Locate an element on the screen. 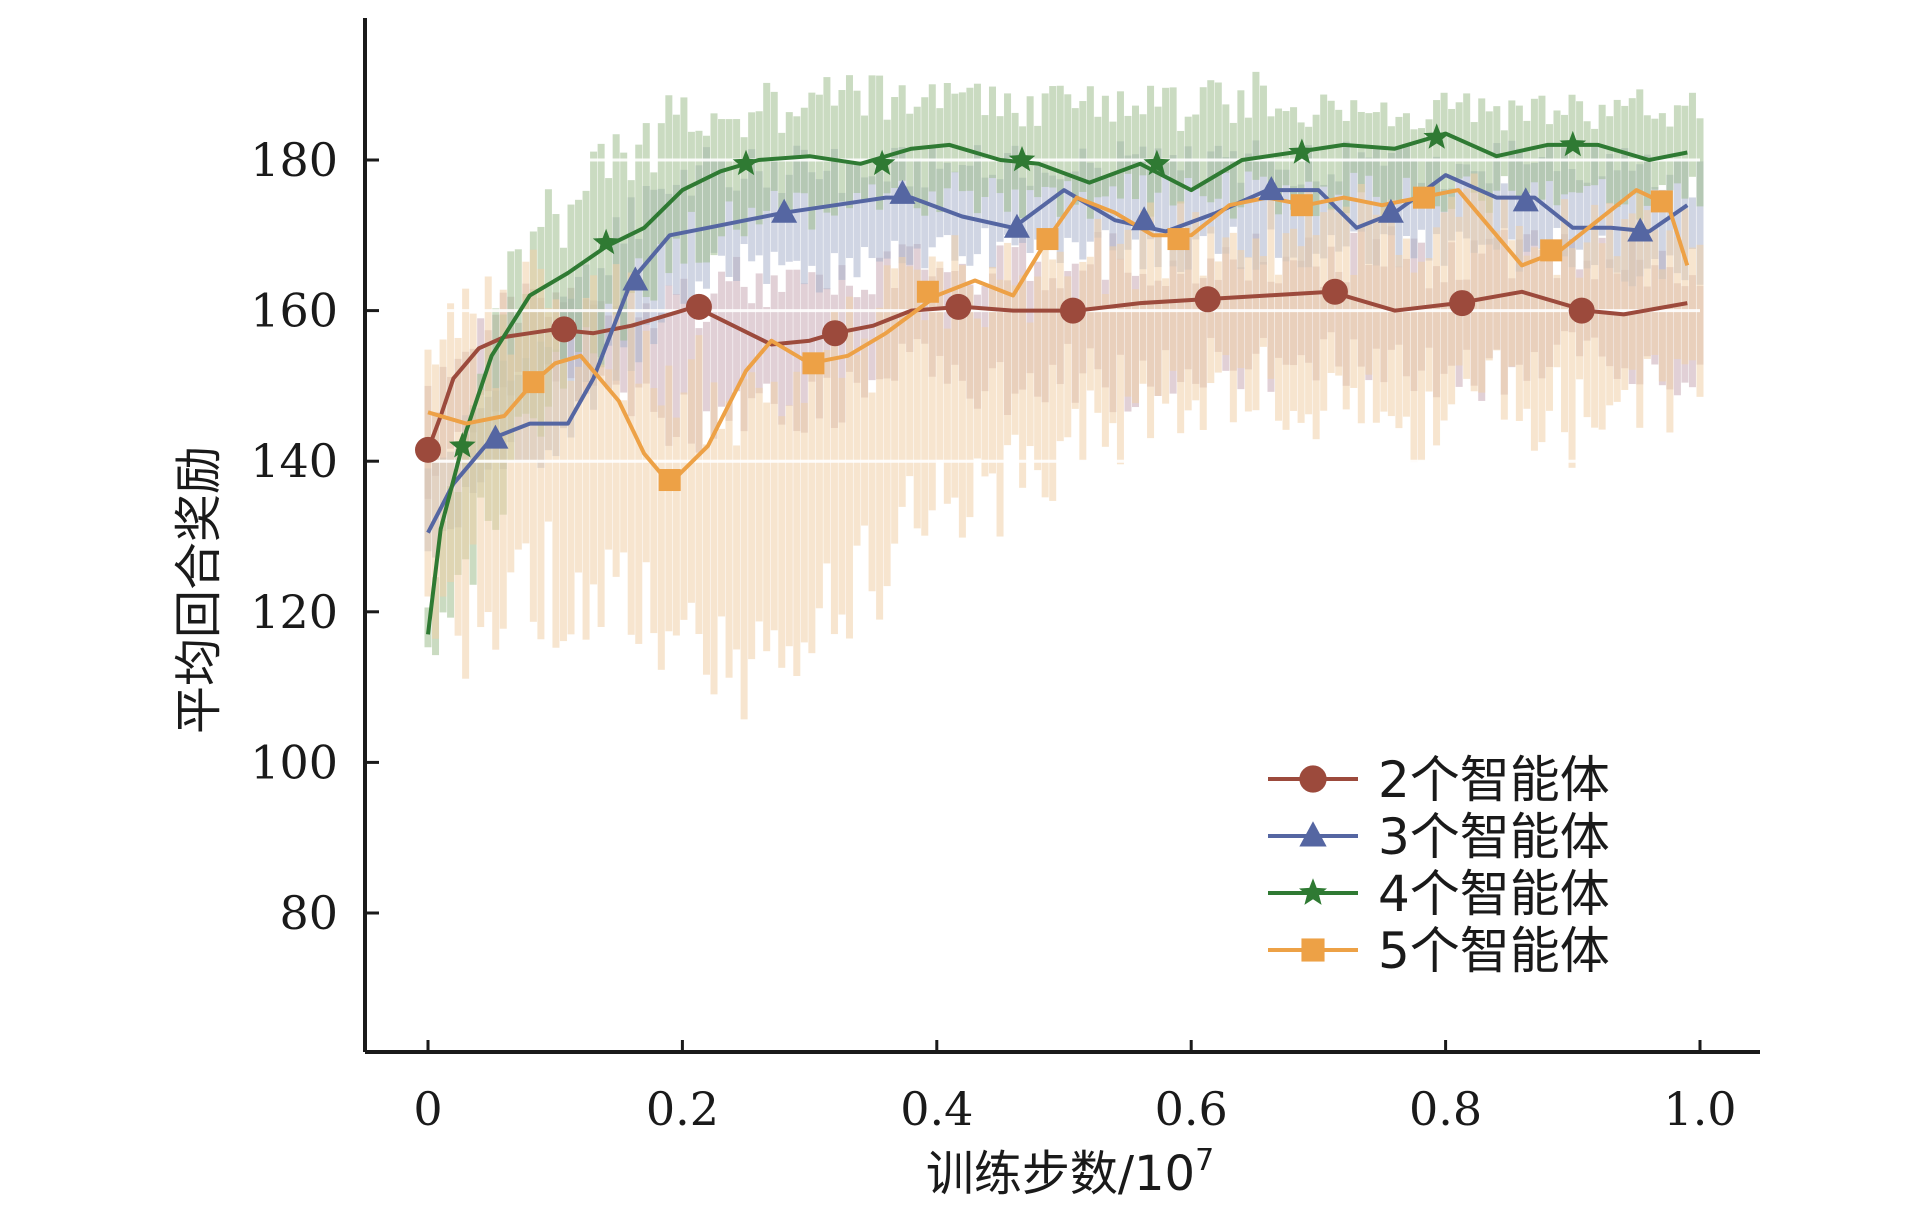  series-line is located at coordinates (1057, 370).